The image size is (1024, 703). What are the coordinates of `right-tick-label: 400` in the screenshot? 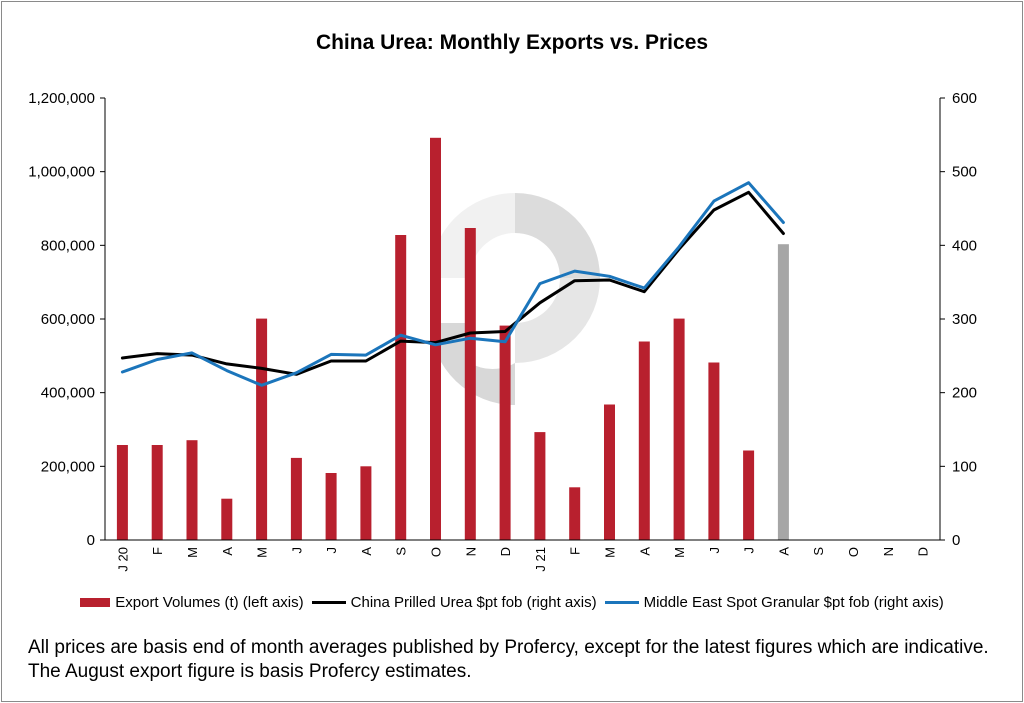 It's located at (964, 245).